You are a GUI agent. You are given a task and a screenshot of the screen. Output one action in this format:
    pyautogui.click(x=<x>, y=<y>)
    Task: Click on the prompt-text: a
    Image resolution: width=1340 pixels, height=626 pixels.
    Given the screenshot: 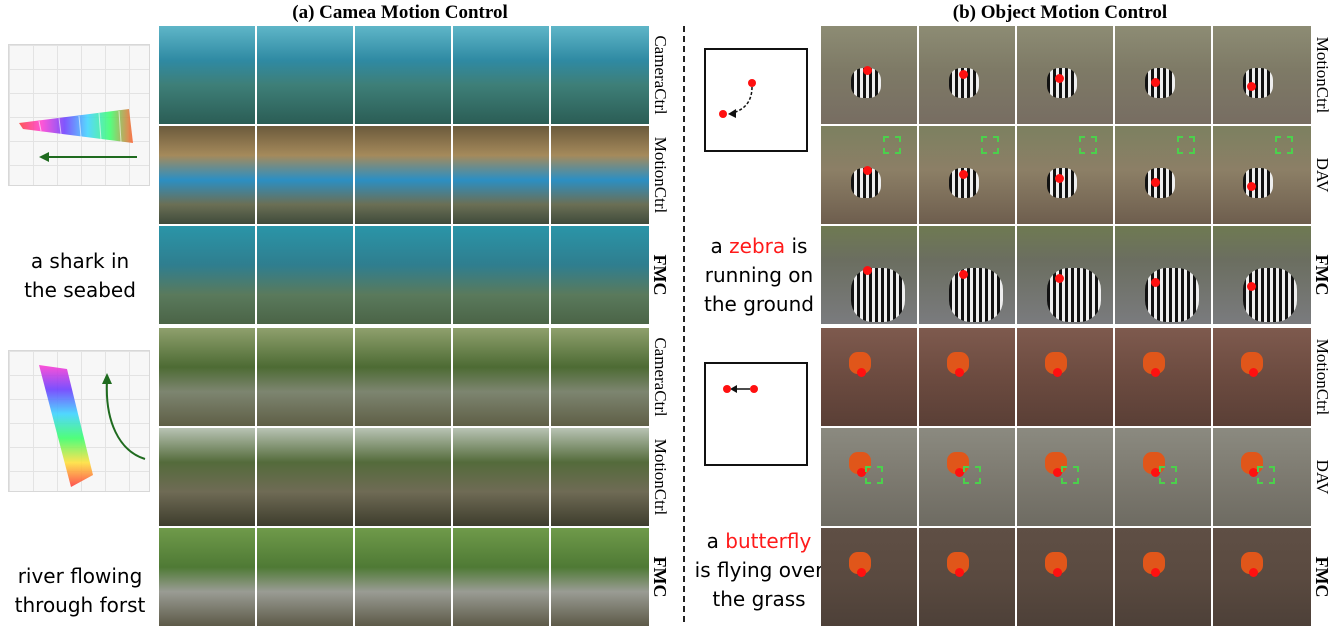 What is the action you would take?
    pyautogui.click(x=716, y=541)
    